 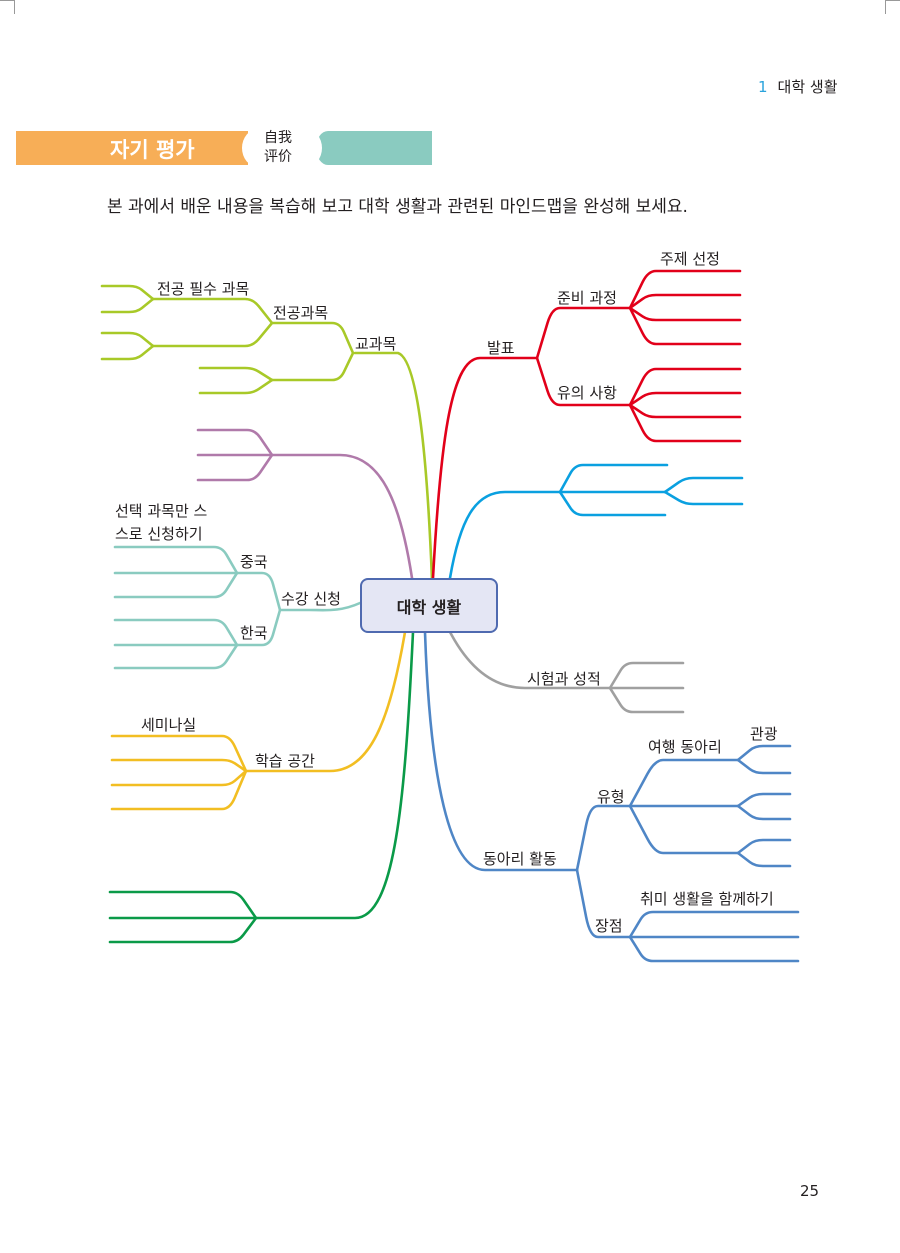 I want to click on label-seminar-room: 세미나실, so click(x=168, y=725).